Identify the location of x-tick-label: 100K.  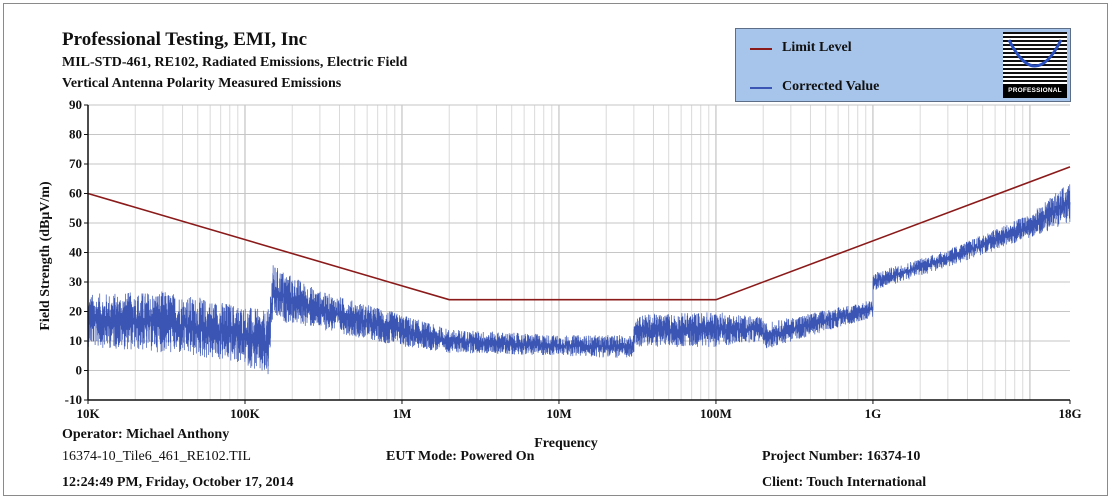
(245, 413).